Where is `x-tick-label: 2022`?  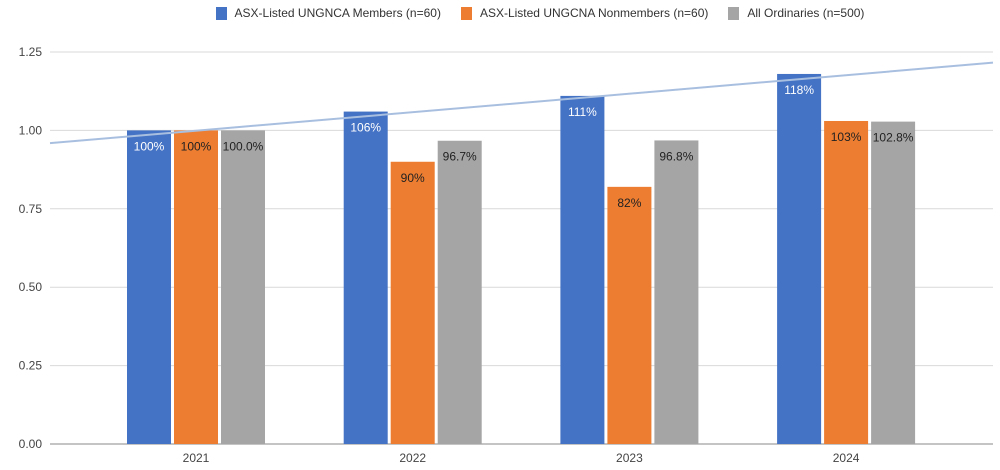 x-tick-label: 2022 is located at coordinates (412, 458).